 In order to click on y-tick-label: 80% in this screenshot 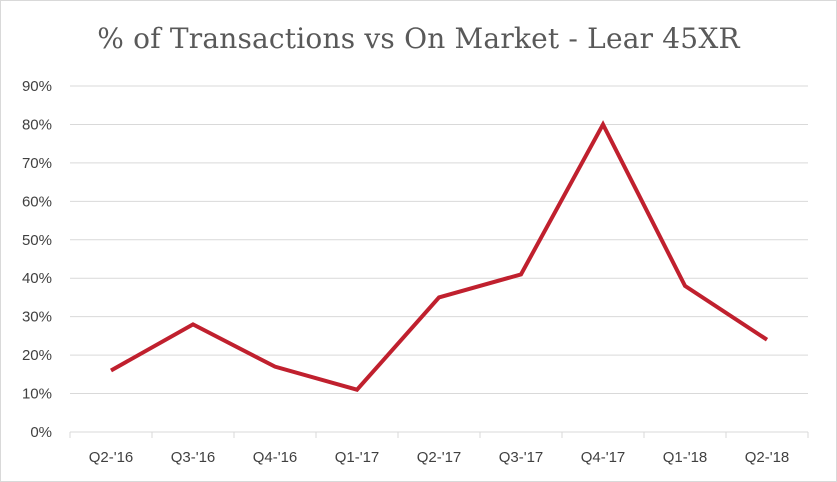, I will do `click(37, 124)`.